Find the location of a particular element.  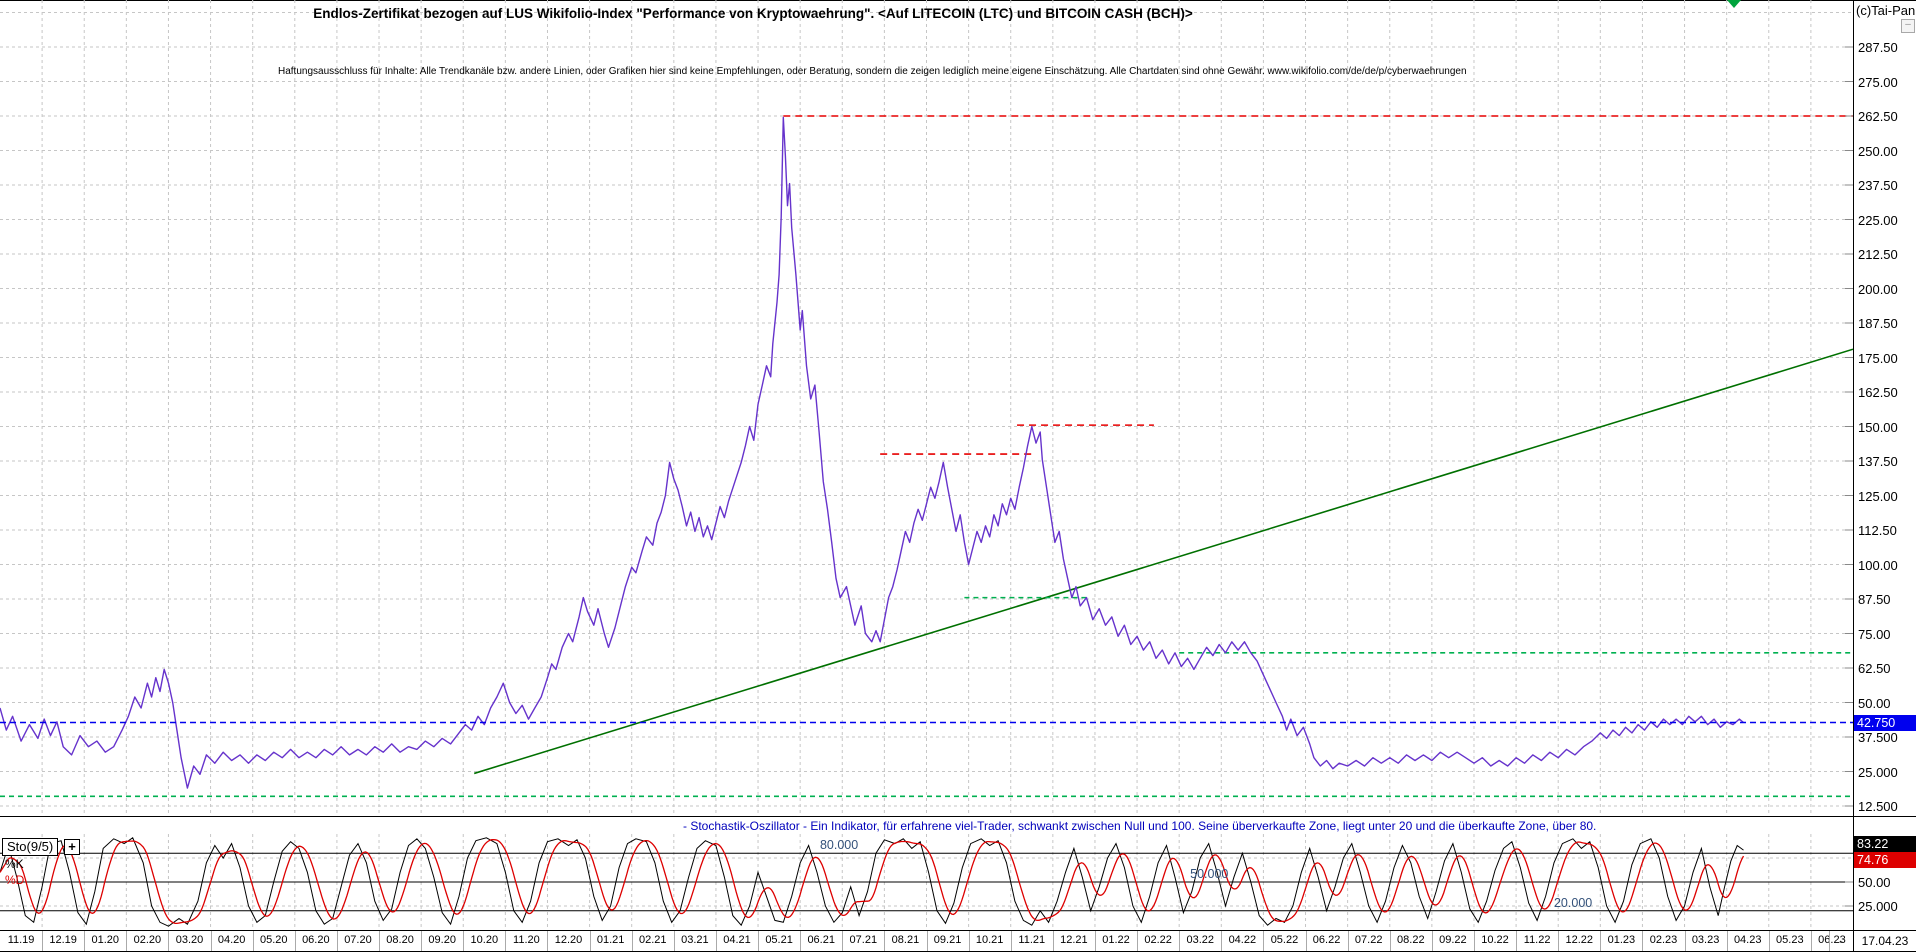

sto-level-label: 20.000 is located at coordinates (1573, 902).